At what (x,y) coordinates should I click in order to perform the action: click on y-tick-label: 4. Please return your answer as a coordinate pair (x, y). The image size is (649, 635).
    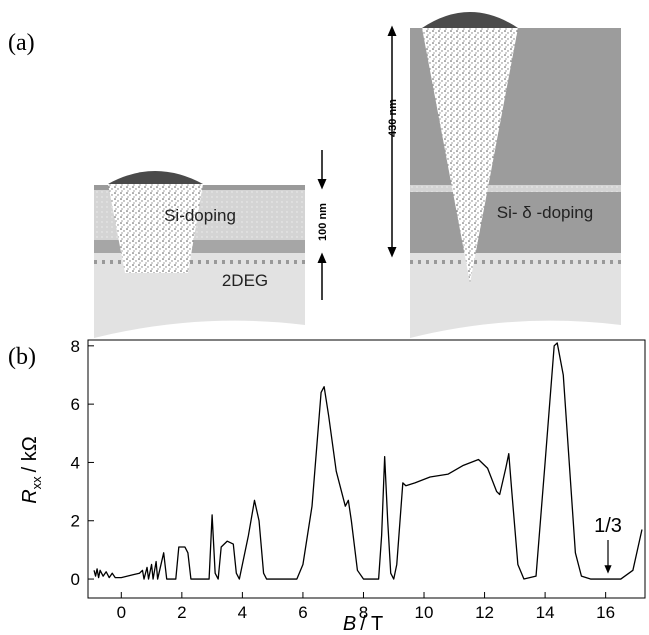
    Looking at the image, I should click on (75, 462).